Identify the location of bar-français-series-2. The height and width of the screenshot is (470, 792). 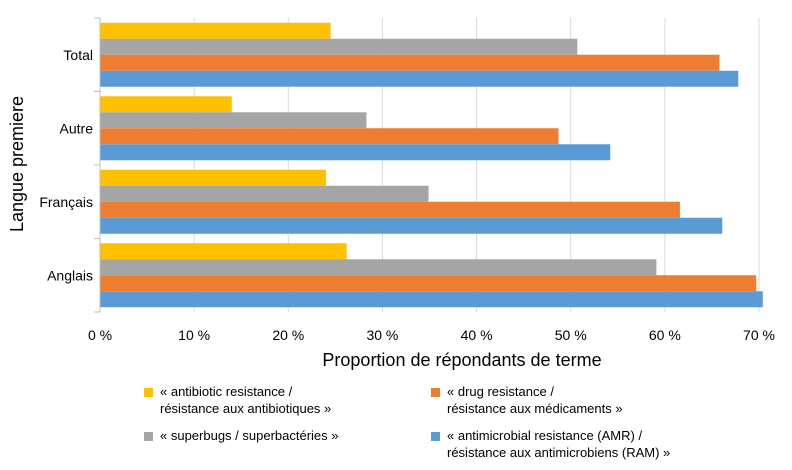
(390, 209).